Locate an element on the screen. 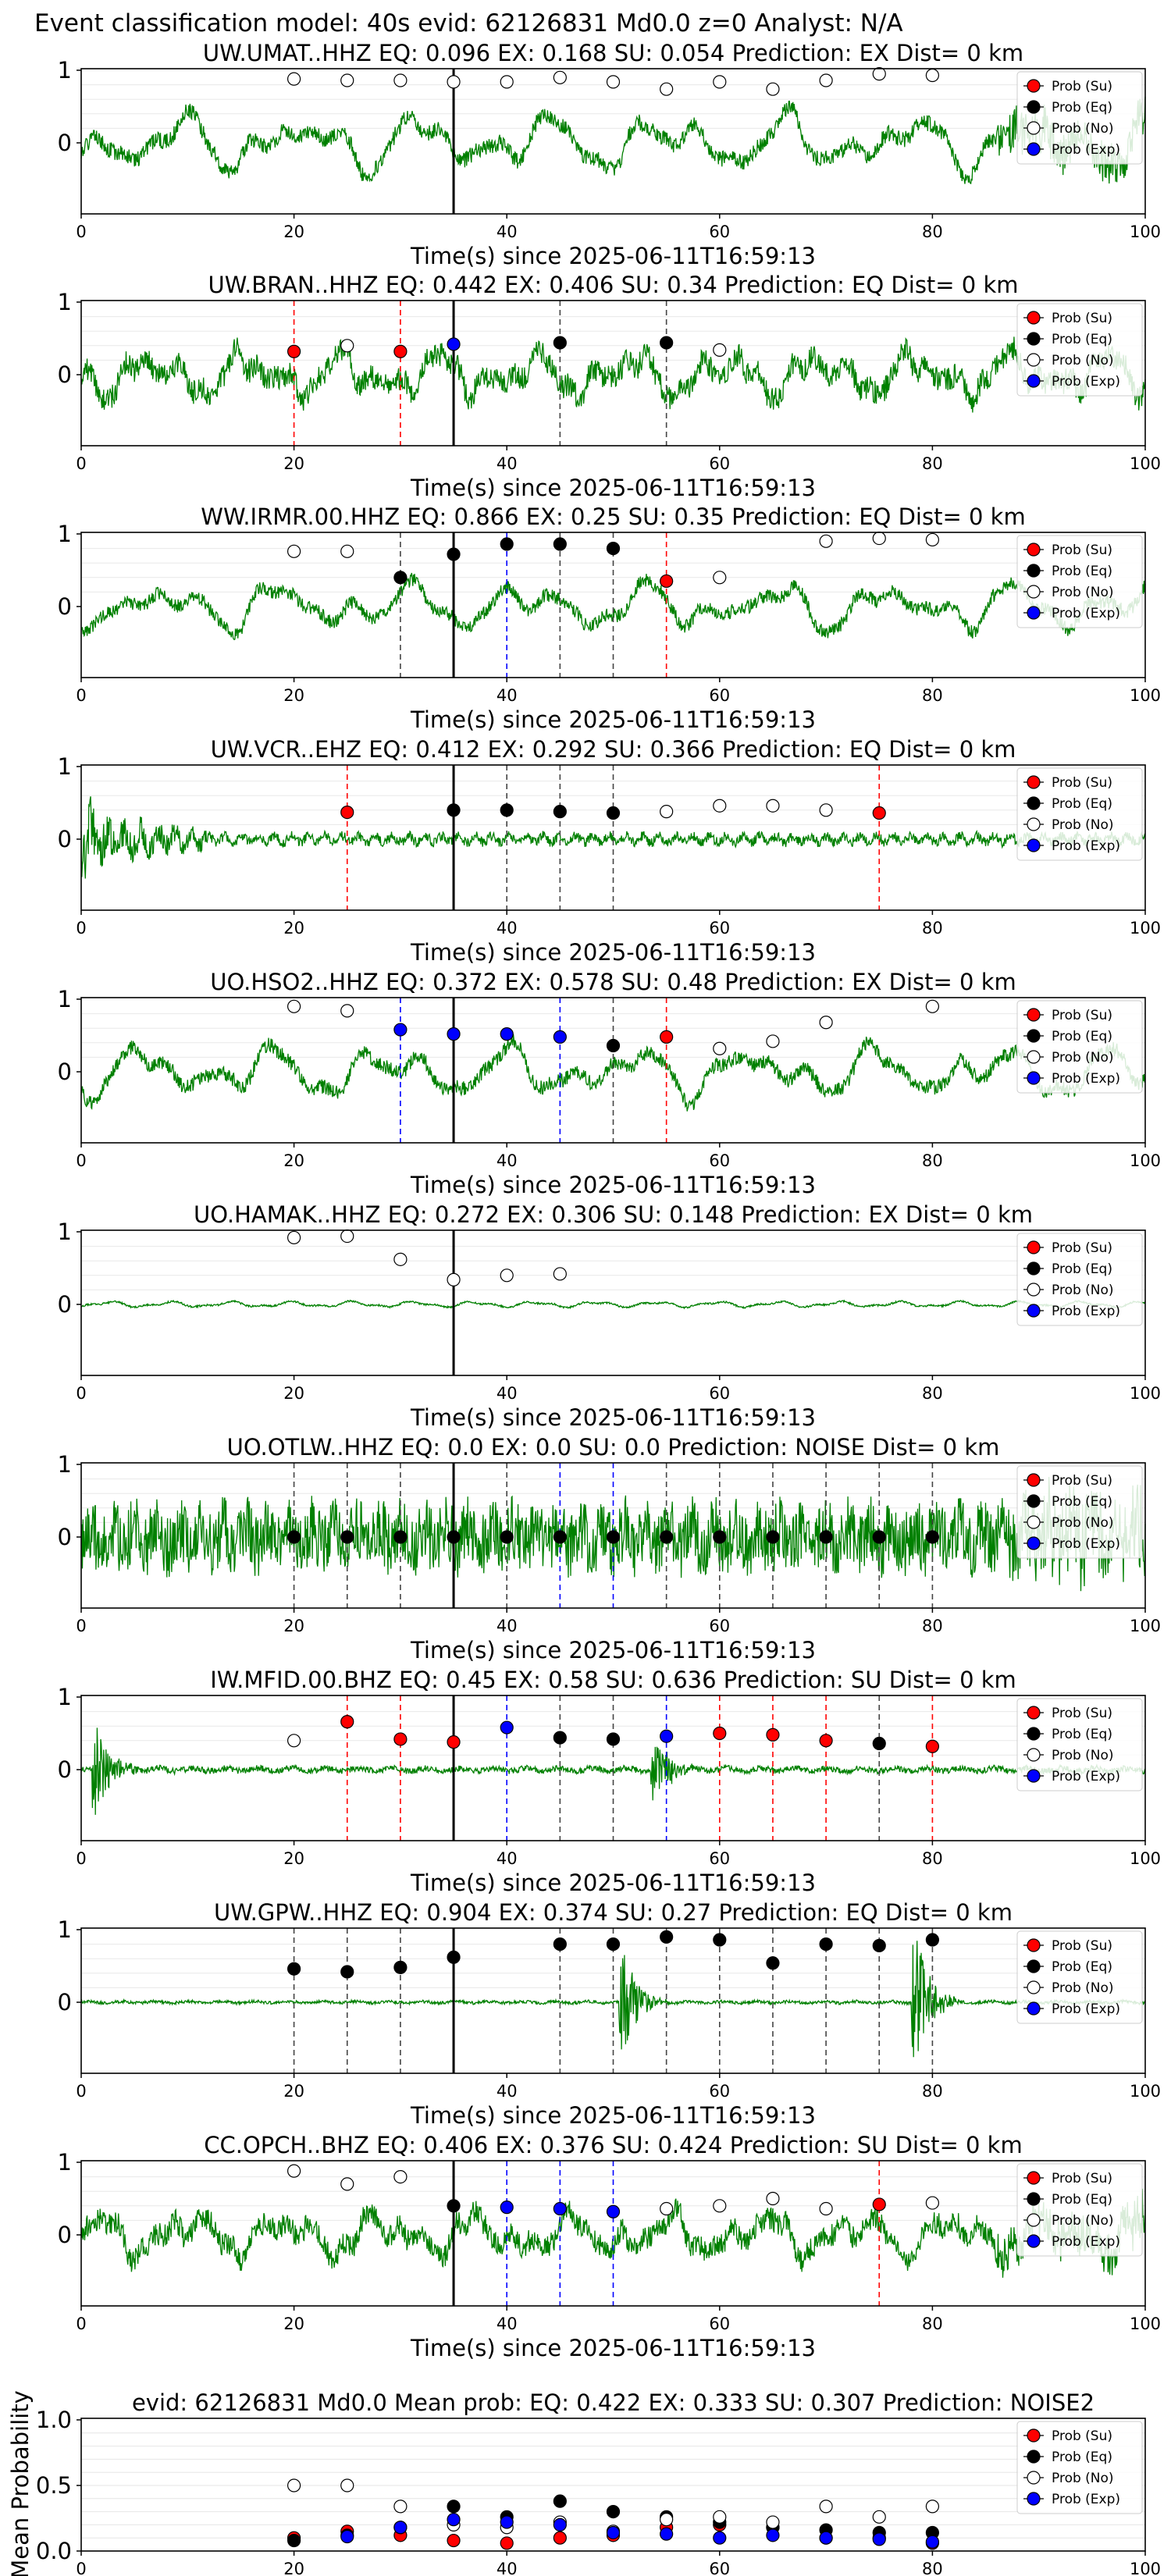  x-tick-label: 80 is located at coordinates (932, 2091).